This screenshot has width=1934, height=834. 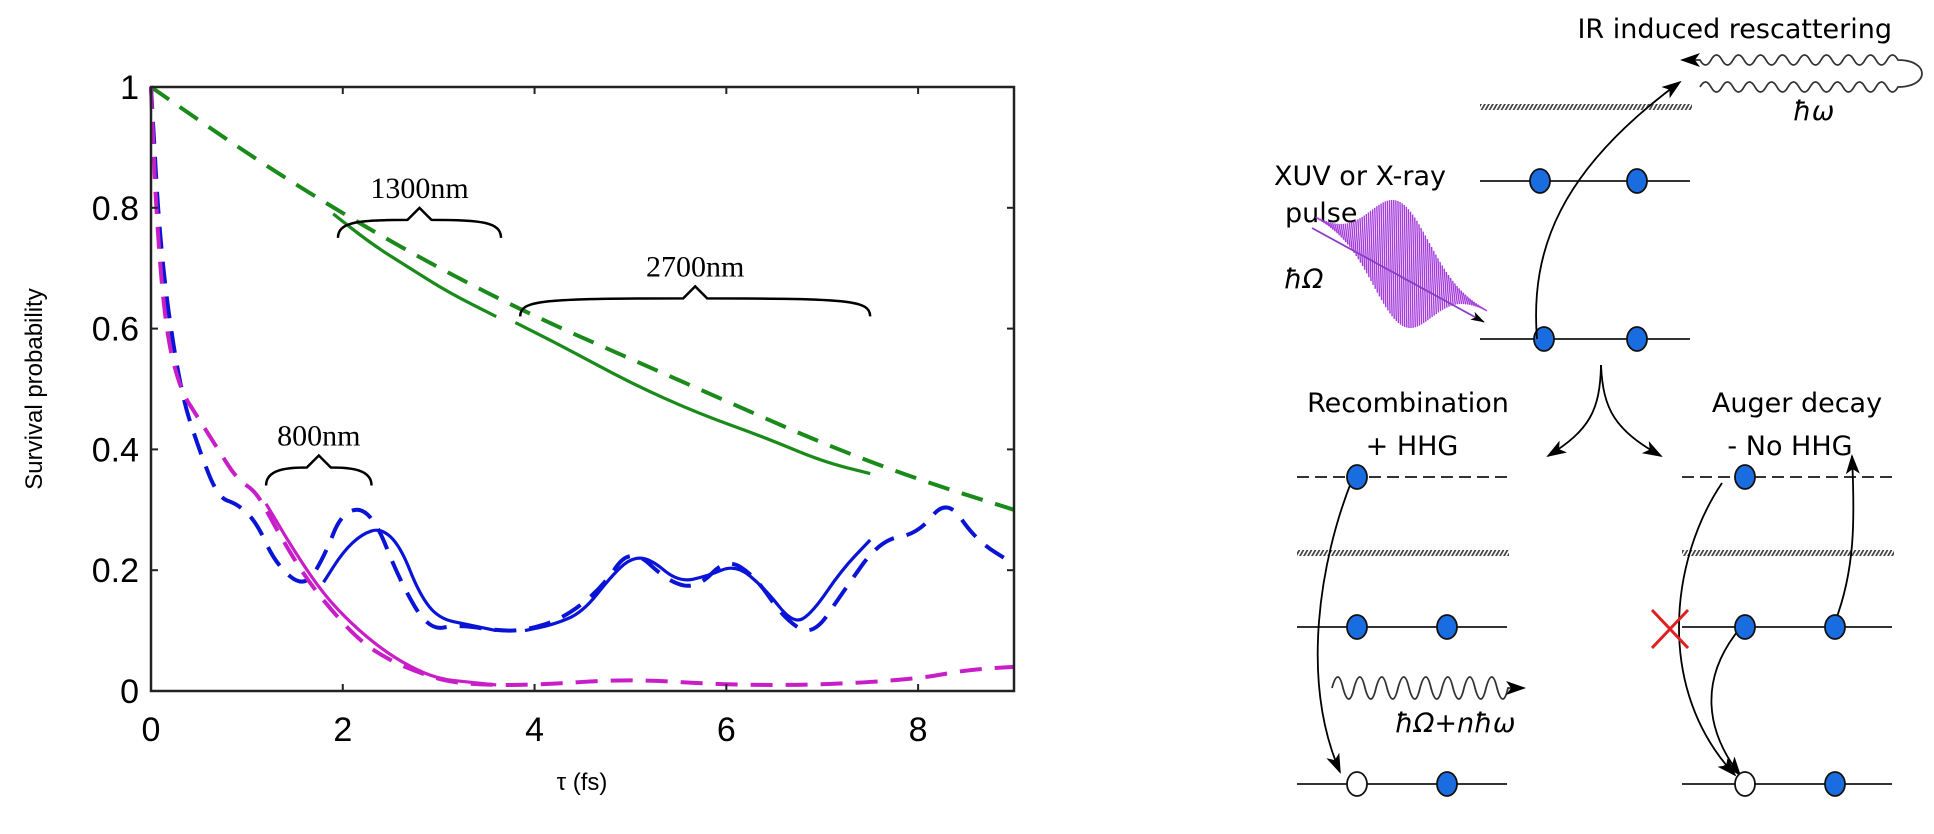 What do you see at coordinates (1360, 176) in the screenshot?
I see `pulse-label-line1: XUV or X-ray` at bounding box center [1360, 176].